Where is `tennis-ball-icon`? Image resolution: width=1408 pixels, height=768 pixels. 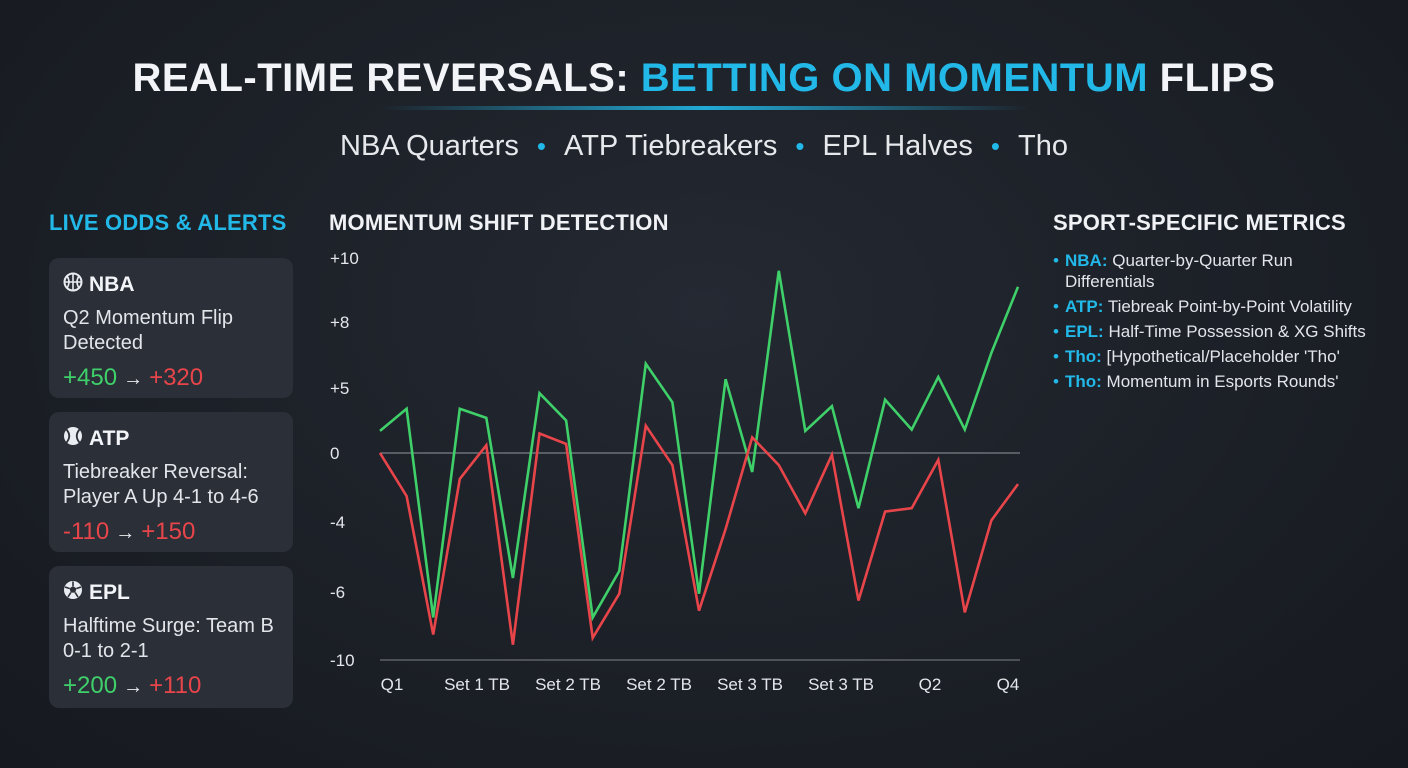
tennis-ball-icon is located at coordinates (73, 439).